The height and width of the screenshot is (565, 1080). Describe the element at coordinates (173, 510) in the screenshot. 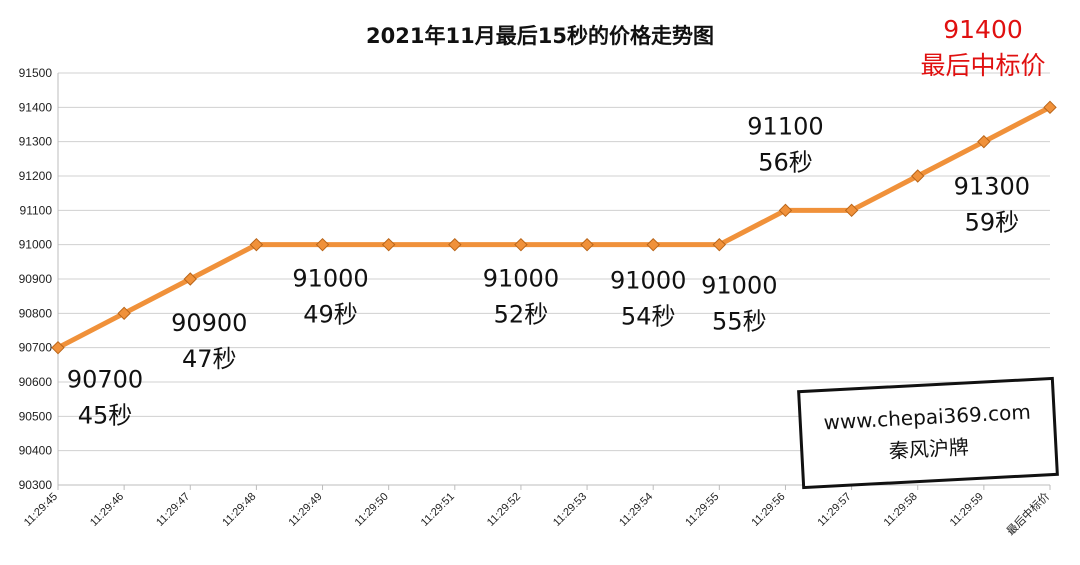

I see `x-tick-label: 11:29:47` at that location.